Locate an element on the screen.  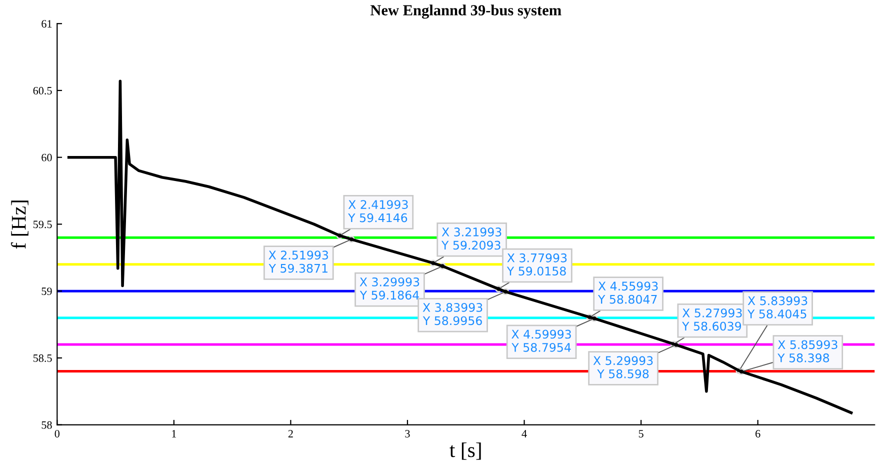
x-tick-label: 6 is located at coordinates (758, 434).